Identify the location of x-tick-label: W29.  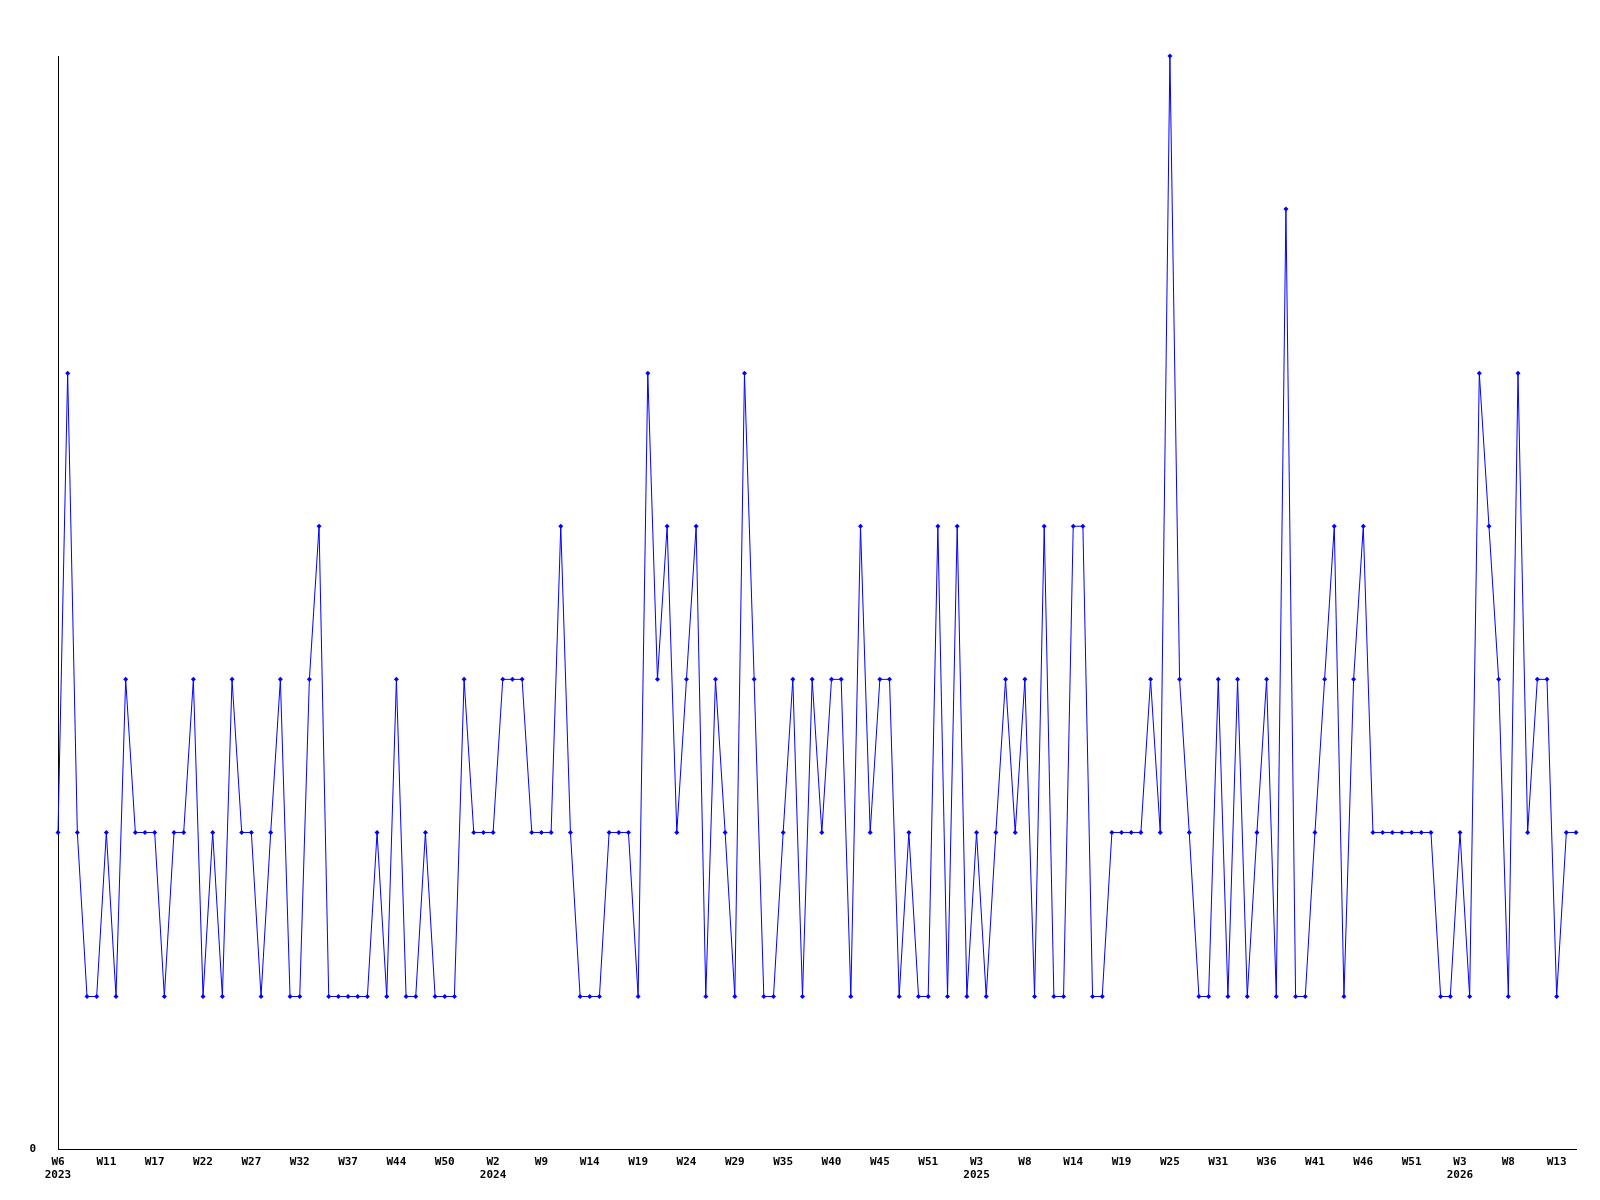
(734, 1162).